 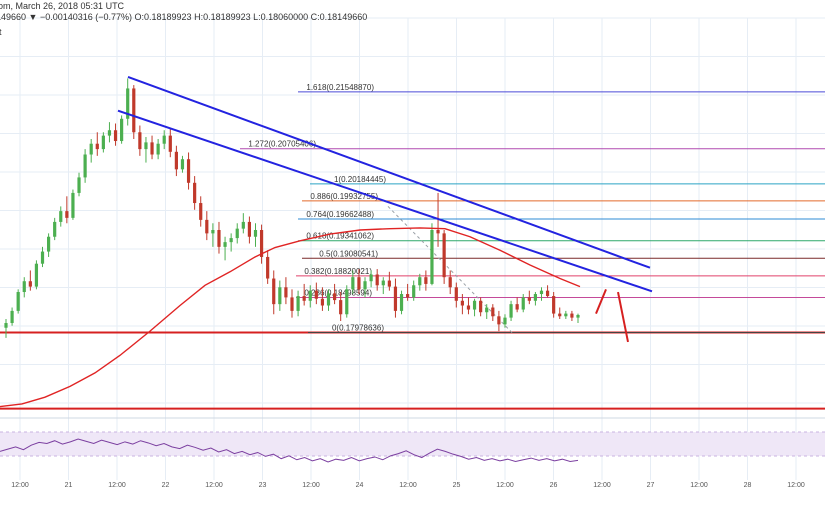 What do you see at coordinates (62, 6) in the screenshot?
I see `header-left-text: om, March 26, 2018 05:31 UTC` at bounding box center [62, 6].